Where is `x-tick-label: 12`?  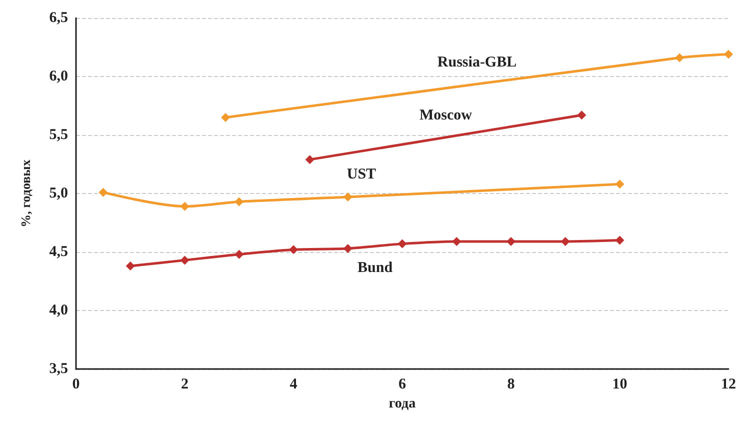
x-tick-label: 12 is located at coordinates (728, 384).